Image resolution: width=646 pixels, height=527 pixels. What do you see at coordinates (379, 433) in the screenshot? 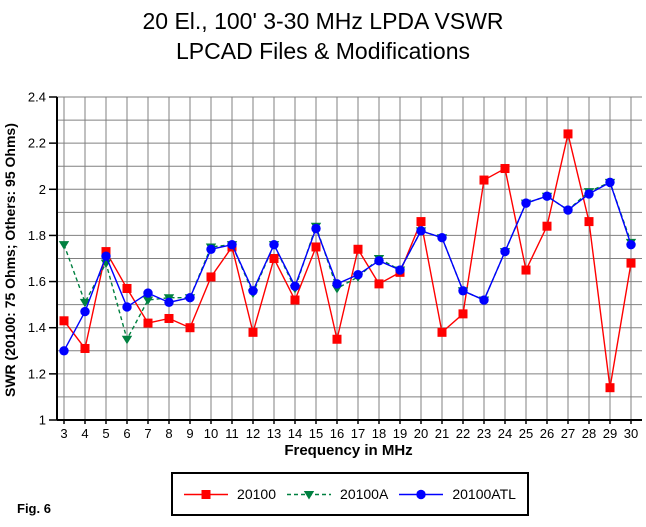
I see `x-tick-label: 18` at bounding box center [379, 433].